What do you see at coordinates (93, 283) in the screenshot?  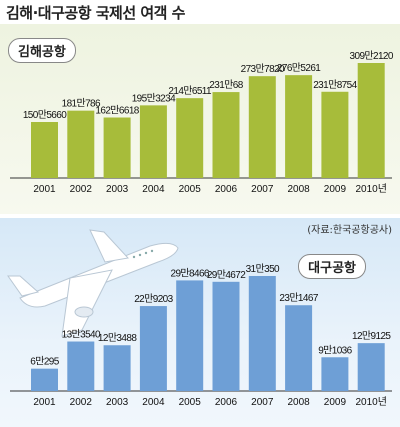 I see `airplane-icon` at bounding box center [93, 283].